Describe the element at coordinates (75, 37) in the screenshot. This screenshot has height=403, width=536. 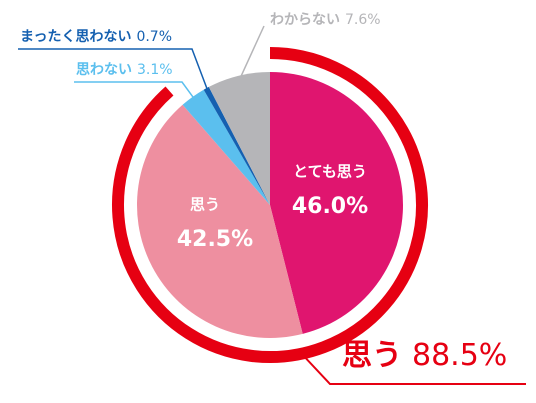
I see `label-name: まったく思わない` at that location.